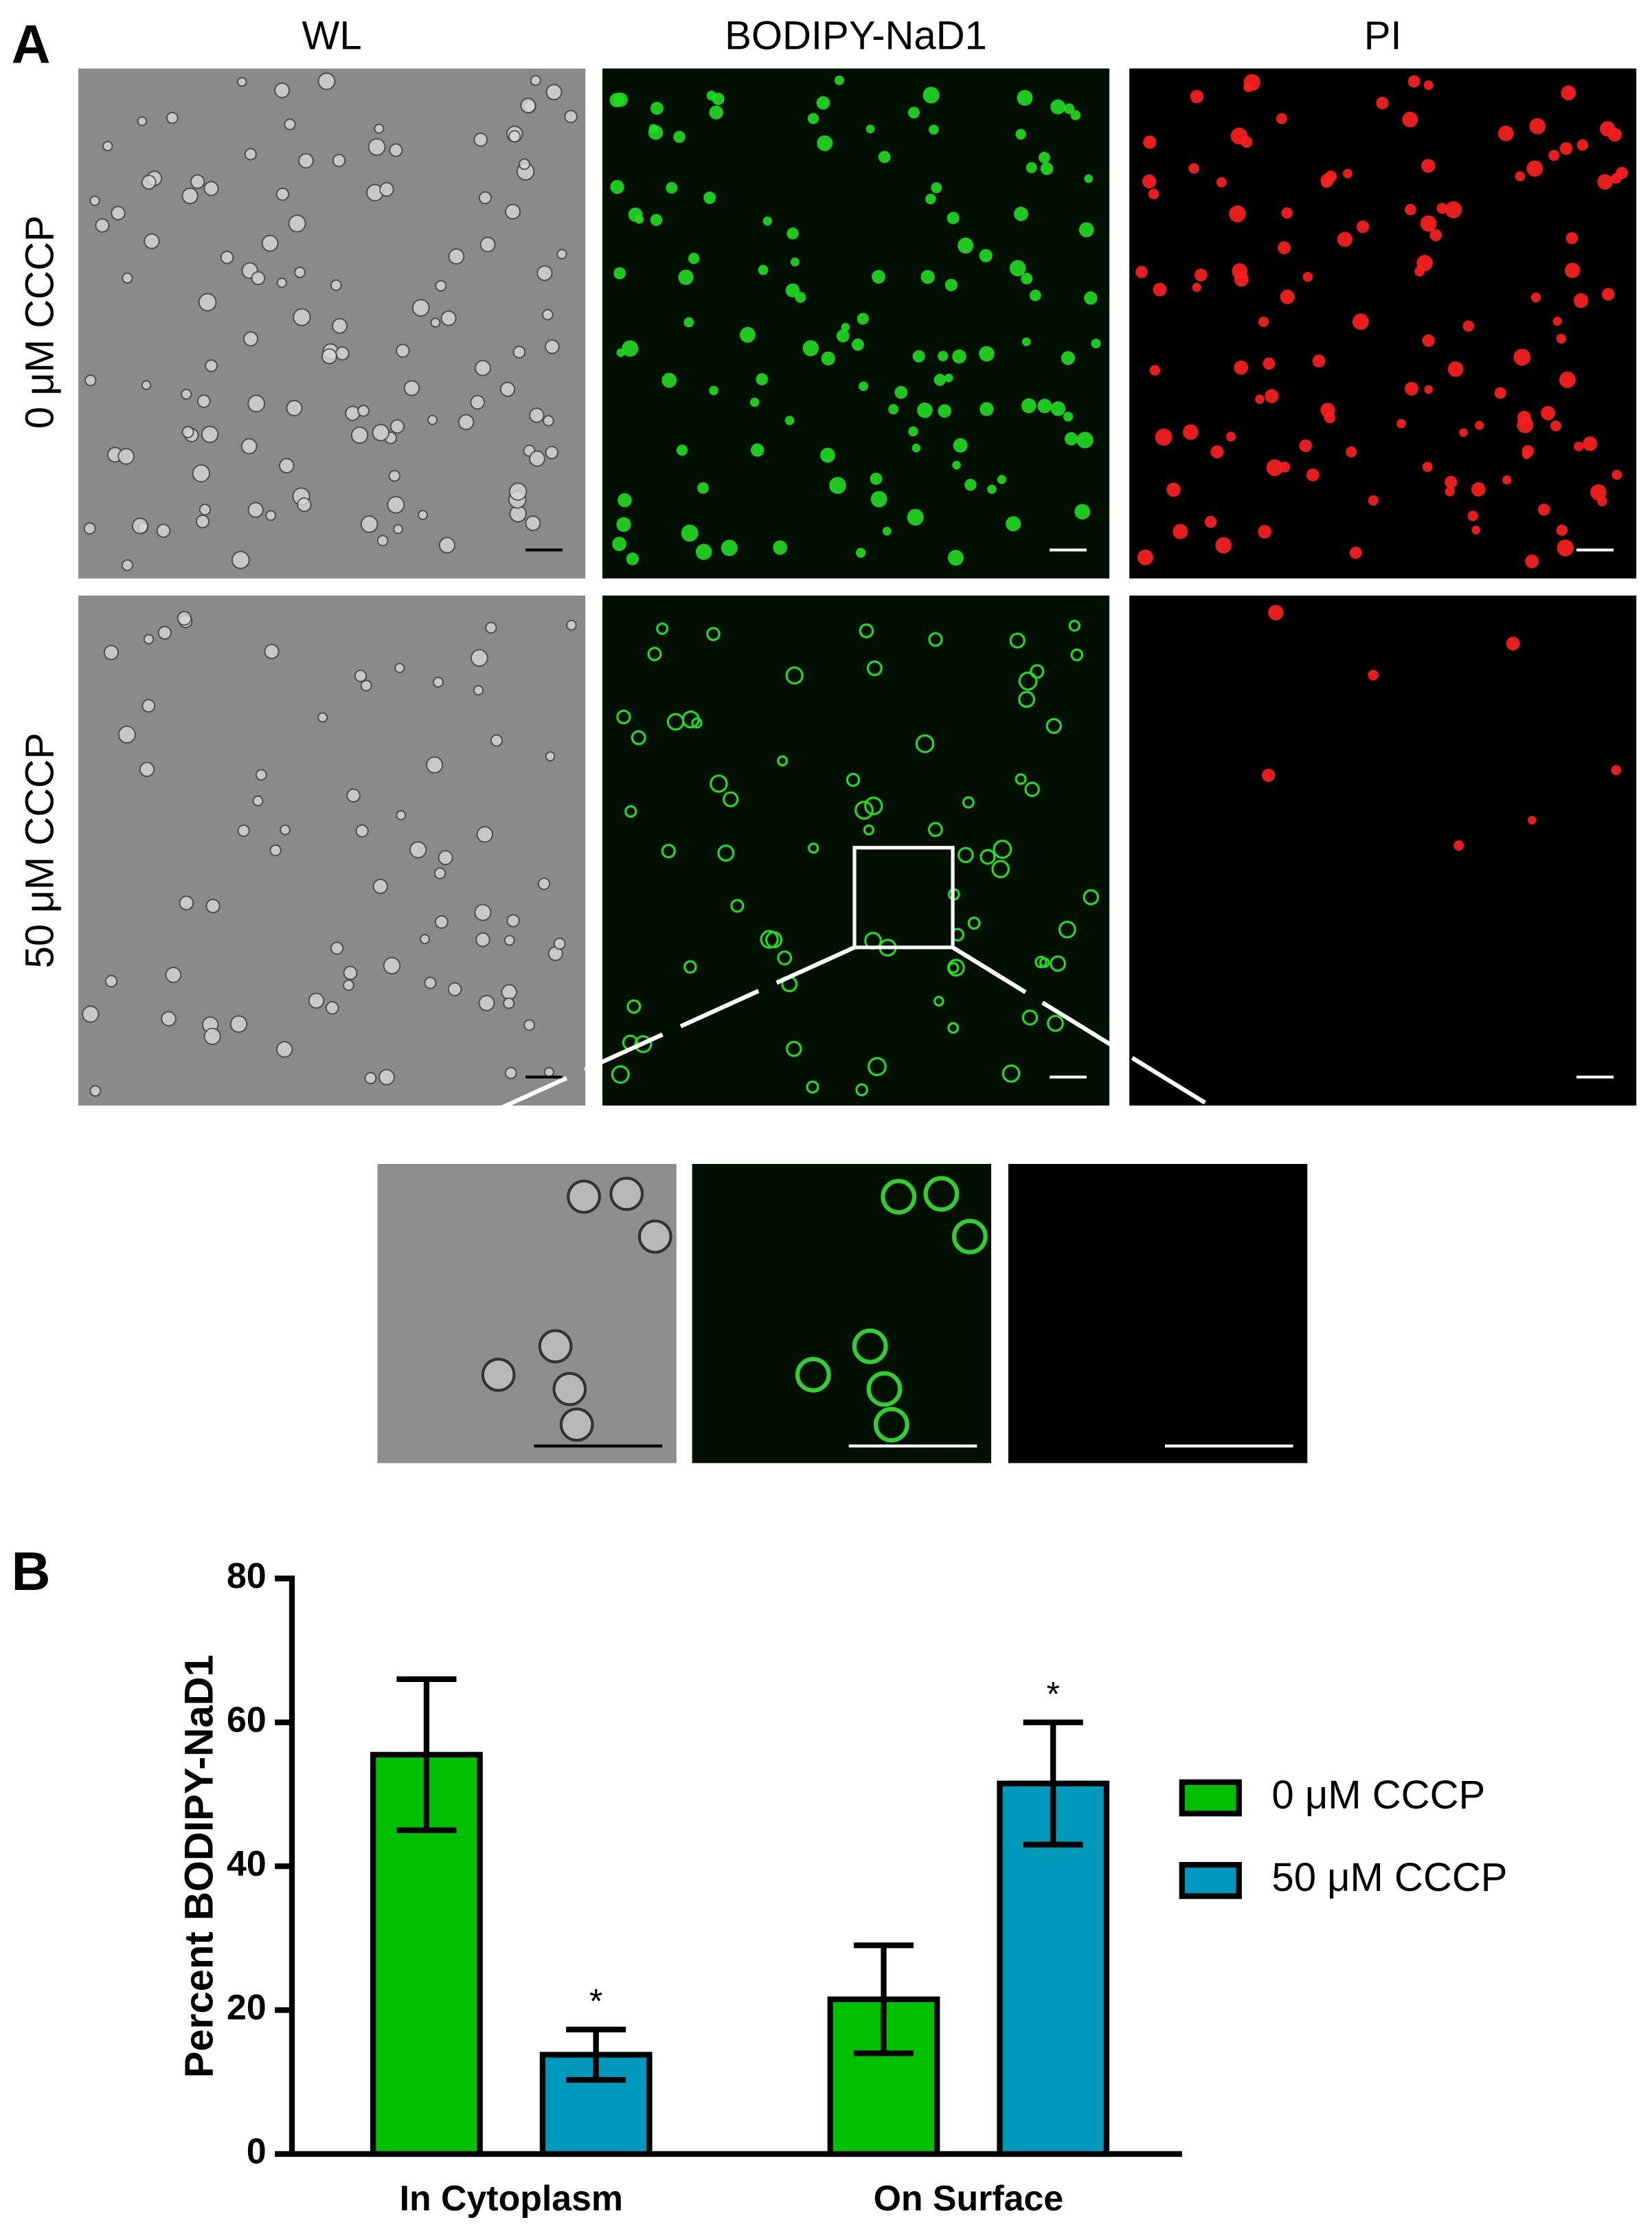 This screenshot has height=2231, width=1652. What do you see at coordinates (1383, 850) in the screenshot?
I see `micrograph` at bounding box center [1383, 850].